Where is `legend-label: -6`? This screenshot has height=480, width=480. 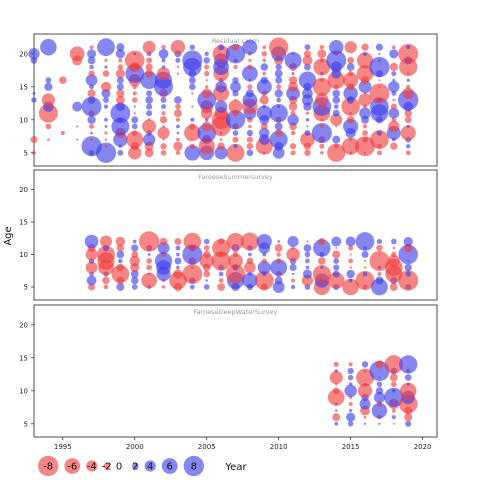 legend-label: -6 is located at coordinates (72, 467).